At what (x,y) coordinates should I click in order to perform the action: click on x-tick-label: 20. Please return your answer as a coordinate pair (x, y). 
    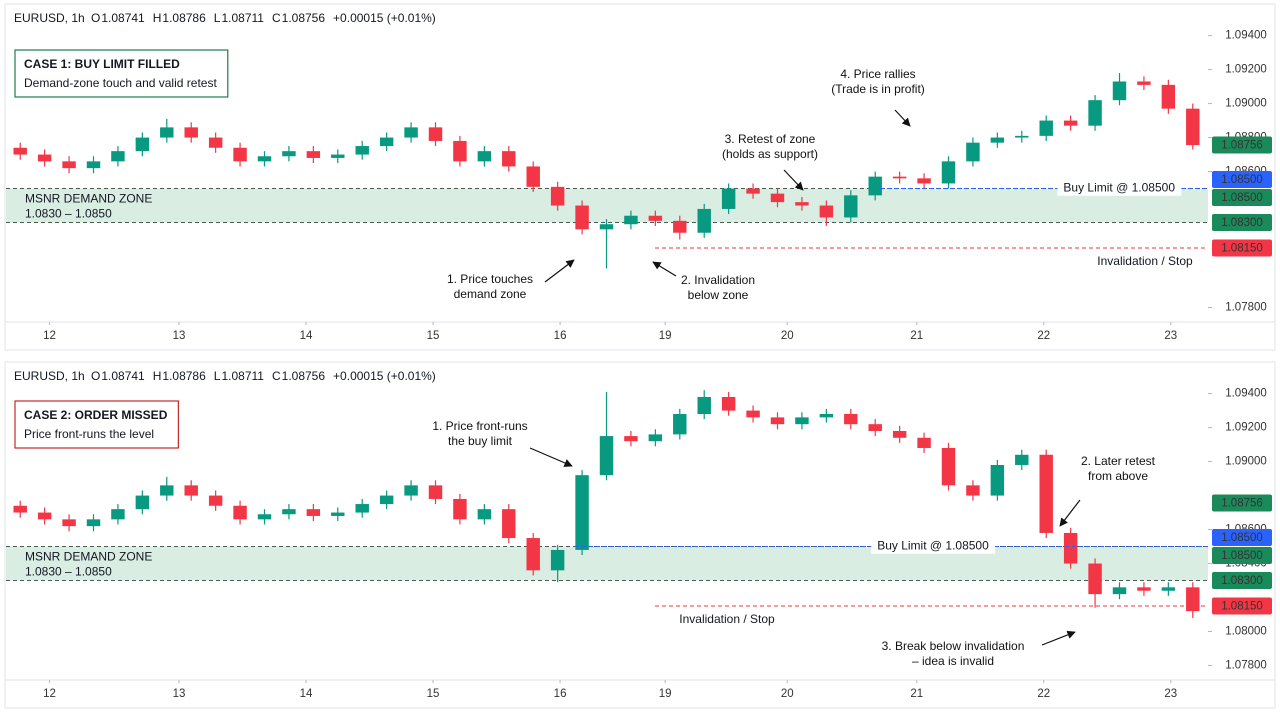
    Looking at the image, I should click on (787, 336).